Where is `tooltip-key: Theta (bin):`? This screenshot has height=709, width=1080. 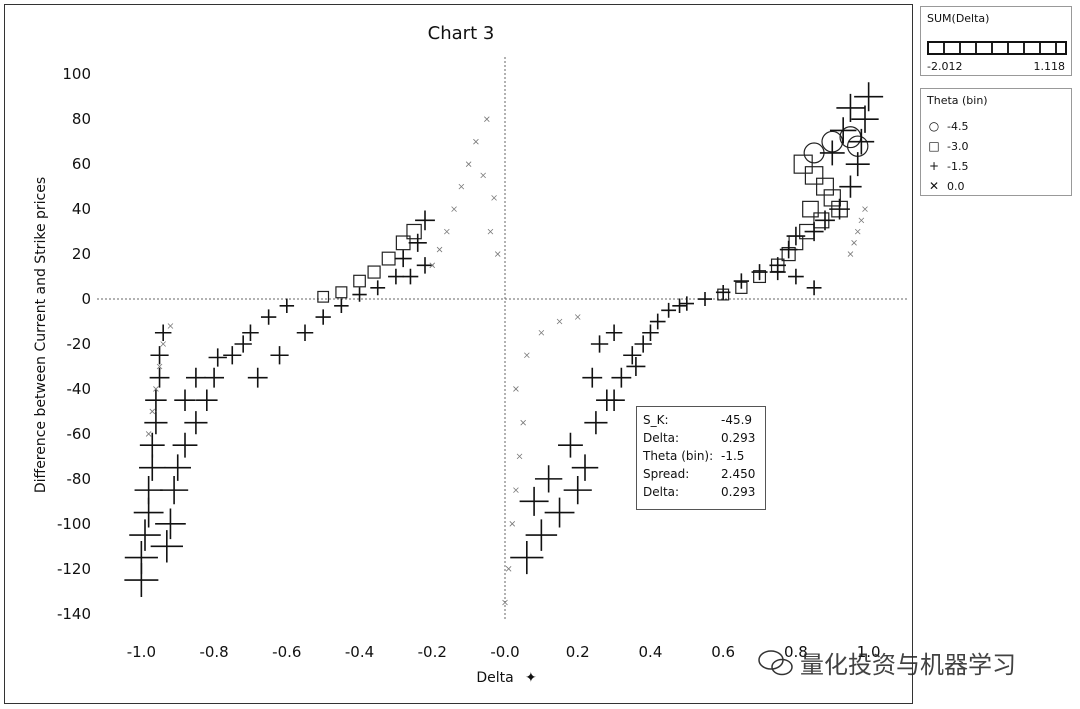
tooltip-key: Theta (bin): is located at coordinates (678, 456).